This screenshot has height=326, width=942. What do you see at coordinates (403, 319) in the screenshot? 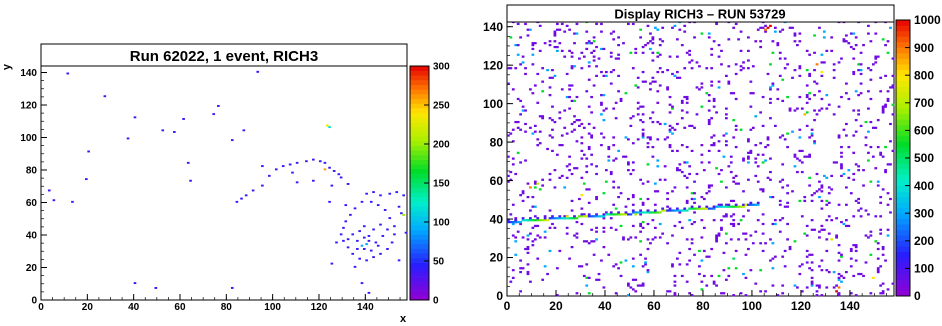
I see `chart-left-xlabel: x` at bounding box center [403, 319].